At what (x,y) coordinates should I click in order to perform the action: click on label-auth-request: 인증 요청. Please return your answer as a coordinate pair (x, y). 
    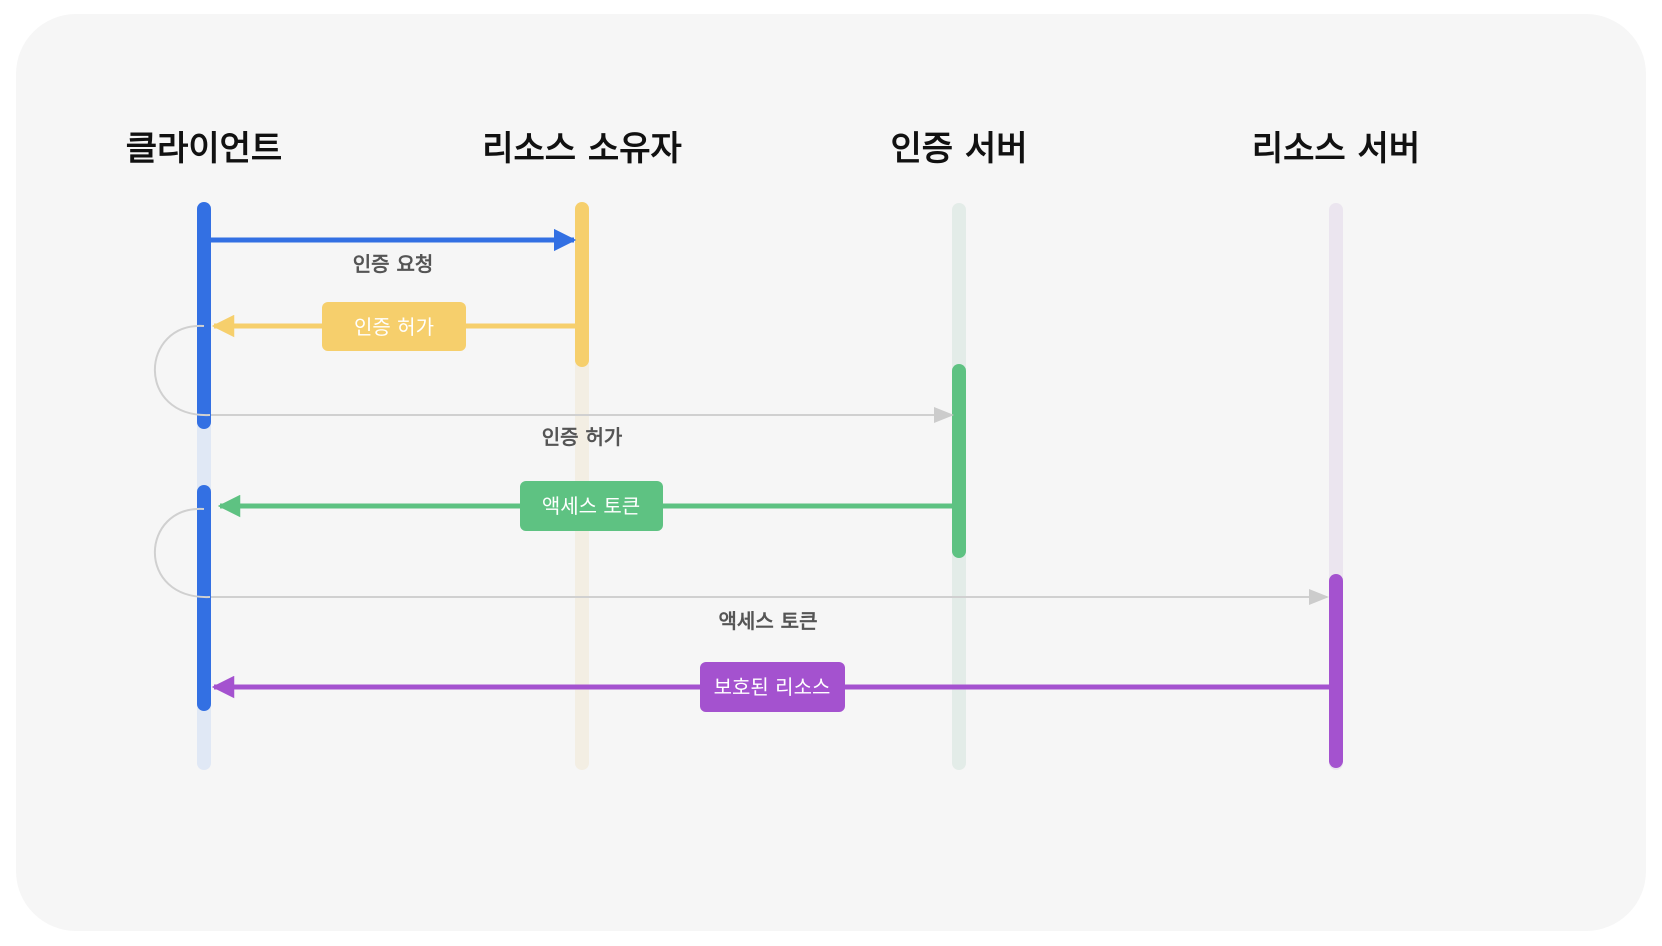
    Looking at the image, I should click on (393, 264).